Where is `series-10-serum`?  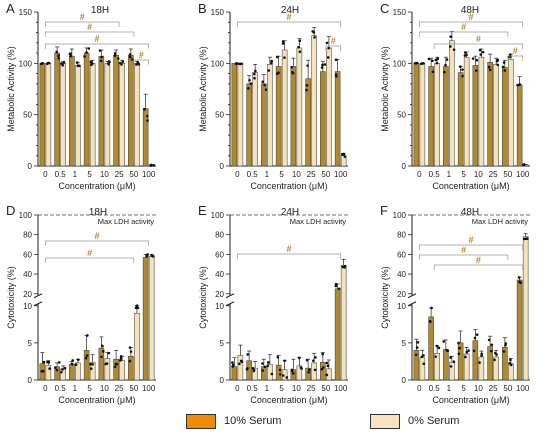
series-10-serum is located at coordinates (286, 111).